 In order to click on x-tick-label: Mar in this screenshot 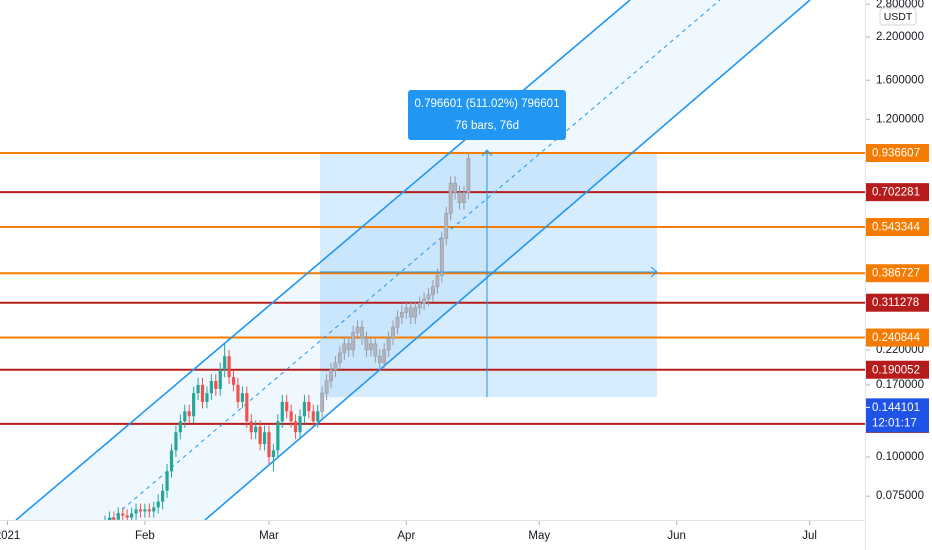, I will do `click(269, 536)`.